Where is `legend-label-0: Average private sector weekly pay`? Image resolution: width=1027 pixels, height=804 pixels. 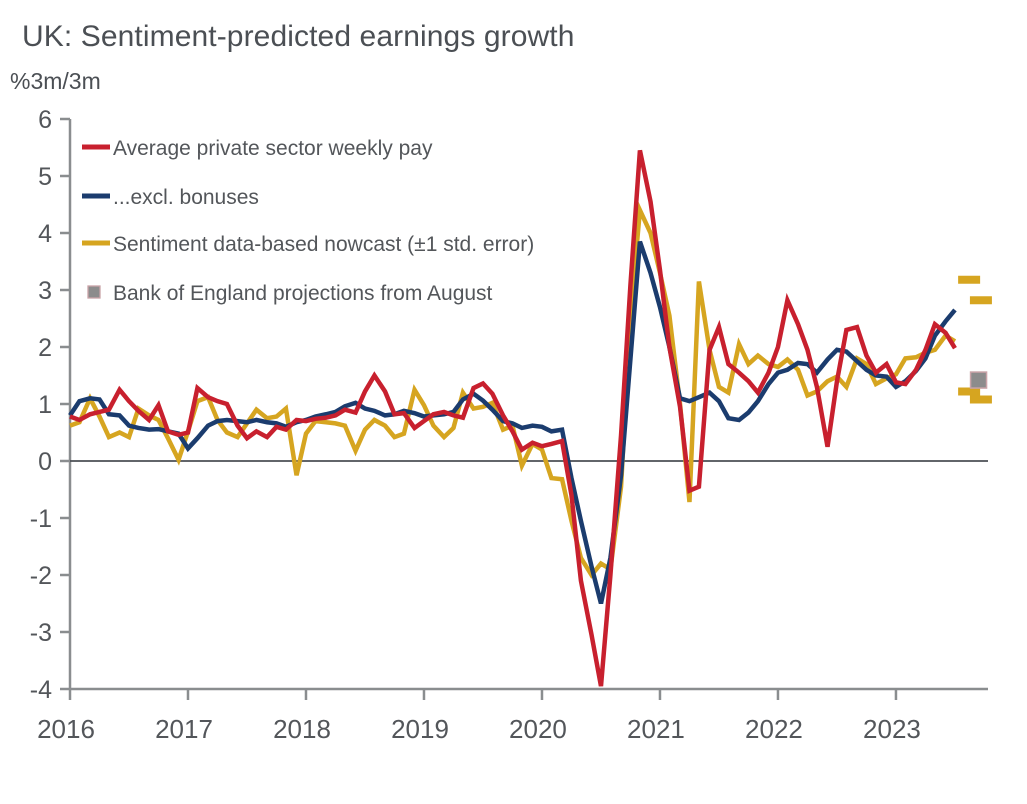 legend-label-0: Average private sector weekly pay is located at coordinates (273, 148).